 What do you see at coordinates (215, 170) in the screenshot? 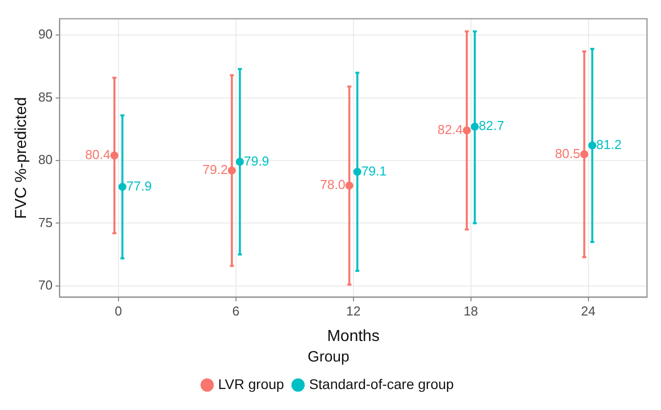
I see `data-label: 79.2` at bounding box center [215, 170].